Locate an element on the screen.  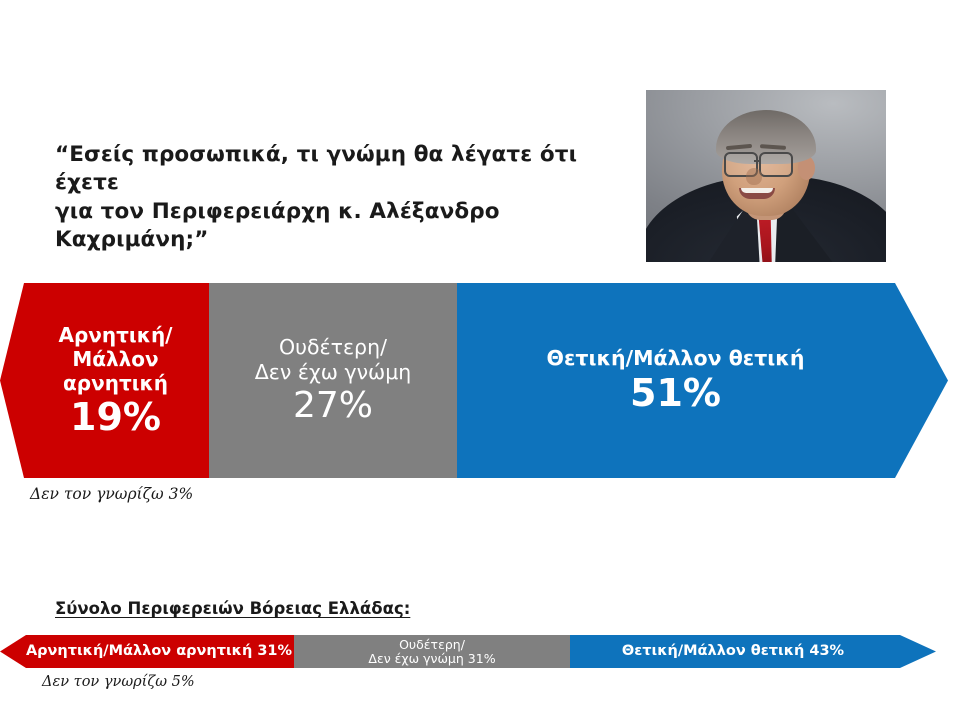
portrait-ear is located at coordinates (806, 168).